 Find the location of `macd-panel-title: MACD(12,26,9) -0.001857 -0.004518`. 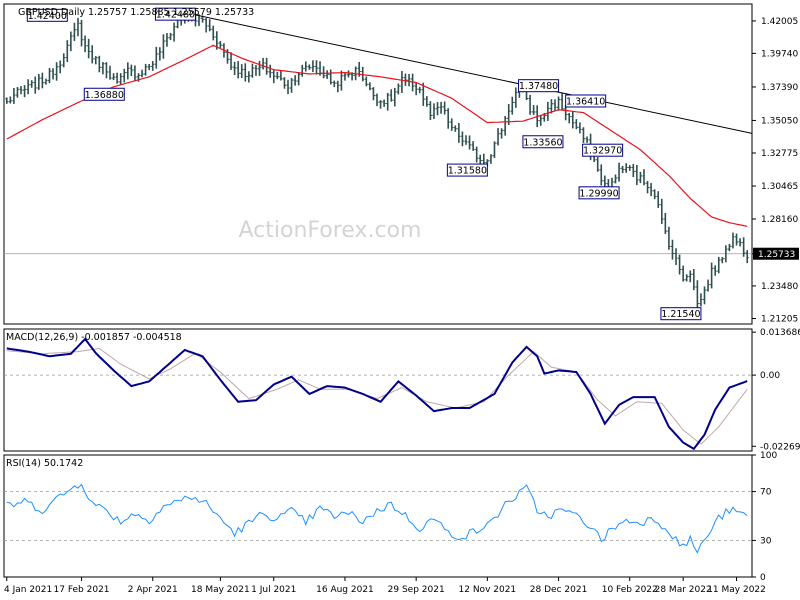

macd-panel-title: MACD(12,26,9) -0.001857 -0.004518 is located at coordinates (94, 337).